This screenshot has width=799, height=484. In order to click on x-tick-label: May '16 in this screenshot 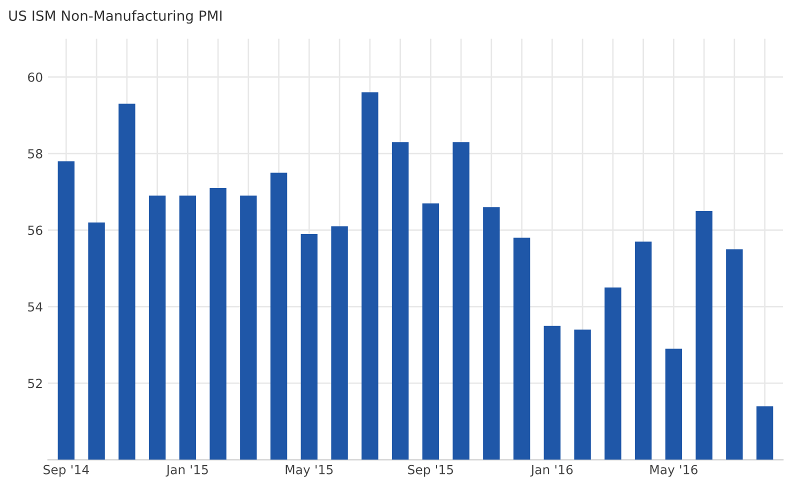, I will do `click(674, 470)`.